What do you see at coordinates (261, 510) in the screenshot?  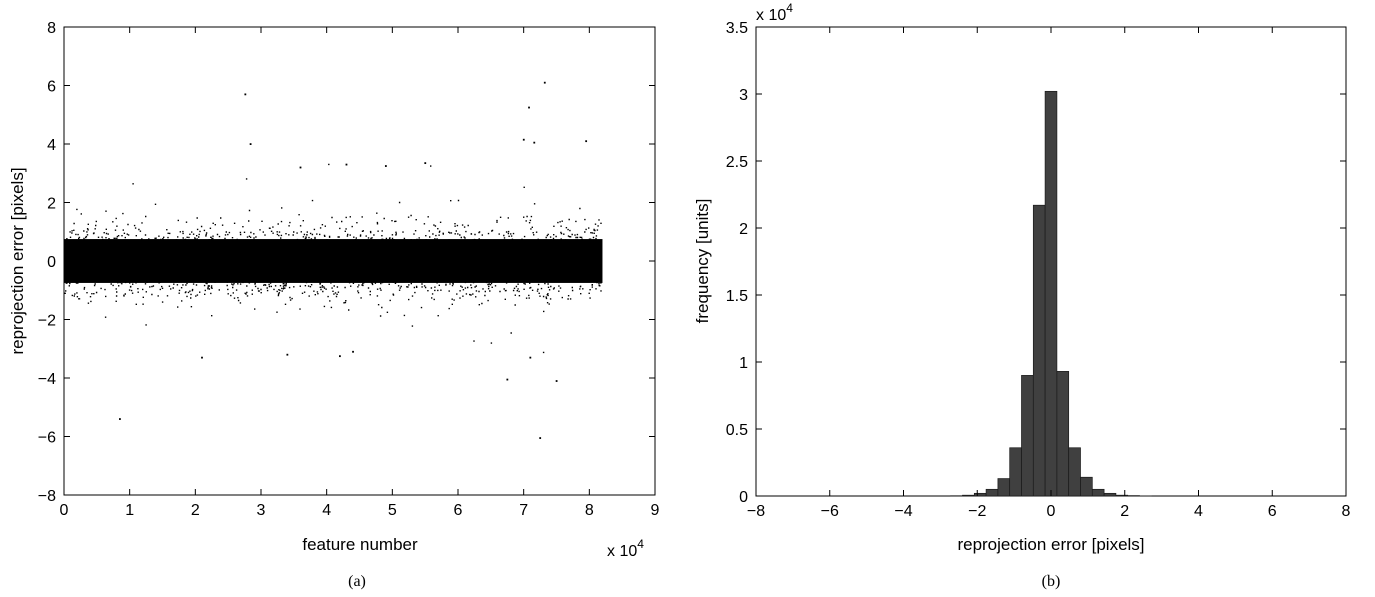 I see `scatter-x-tick-label: 3` at bounding box center [261, 510].